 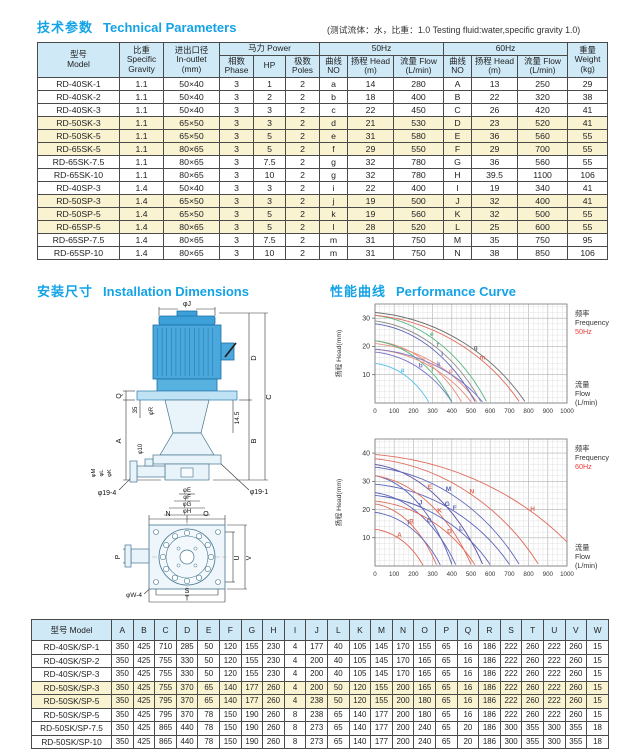 I want to click on table-cell: 450, so click(x=418, y=109).